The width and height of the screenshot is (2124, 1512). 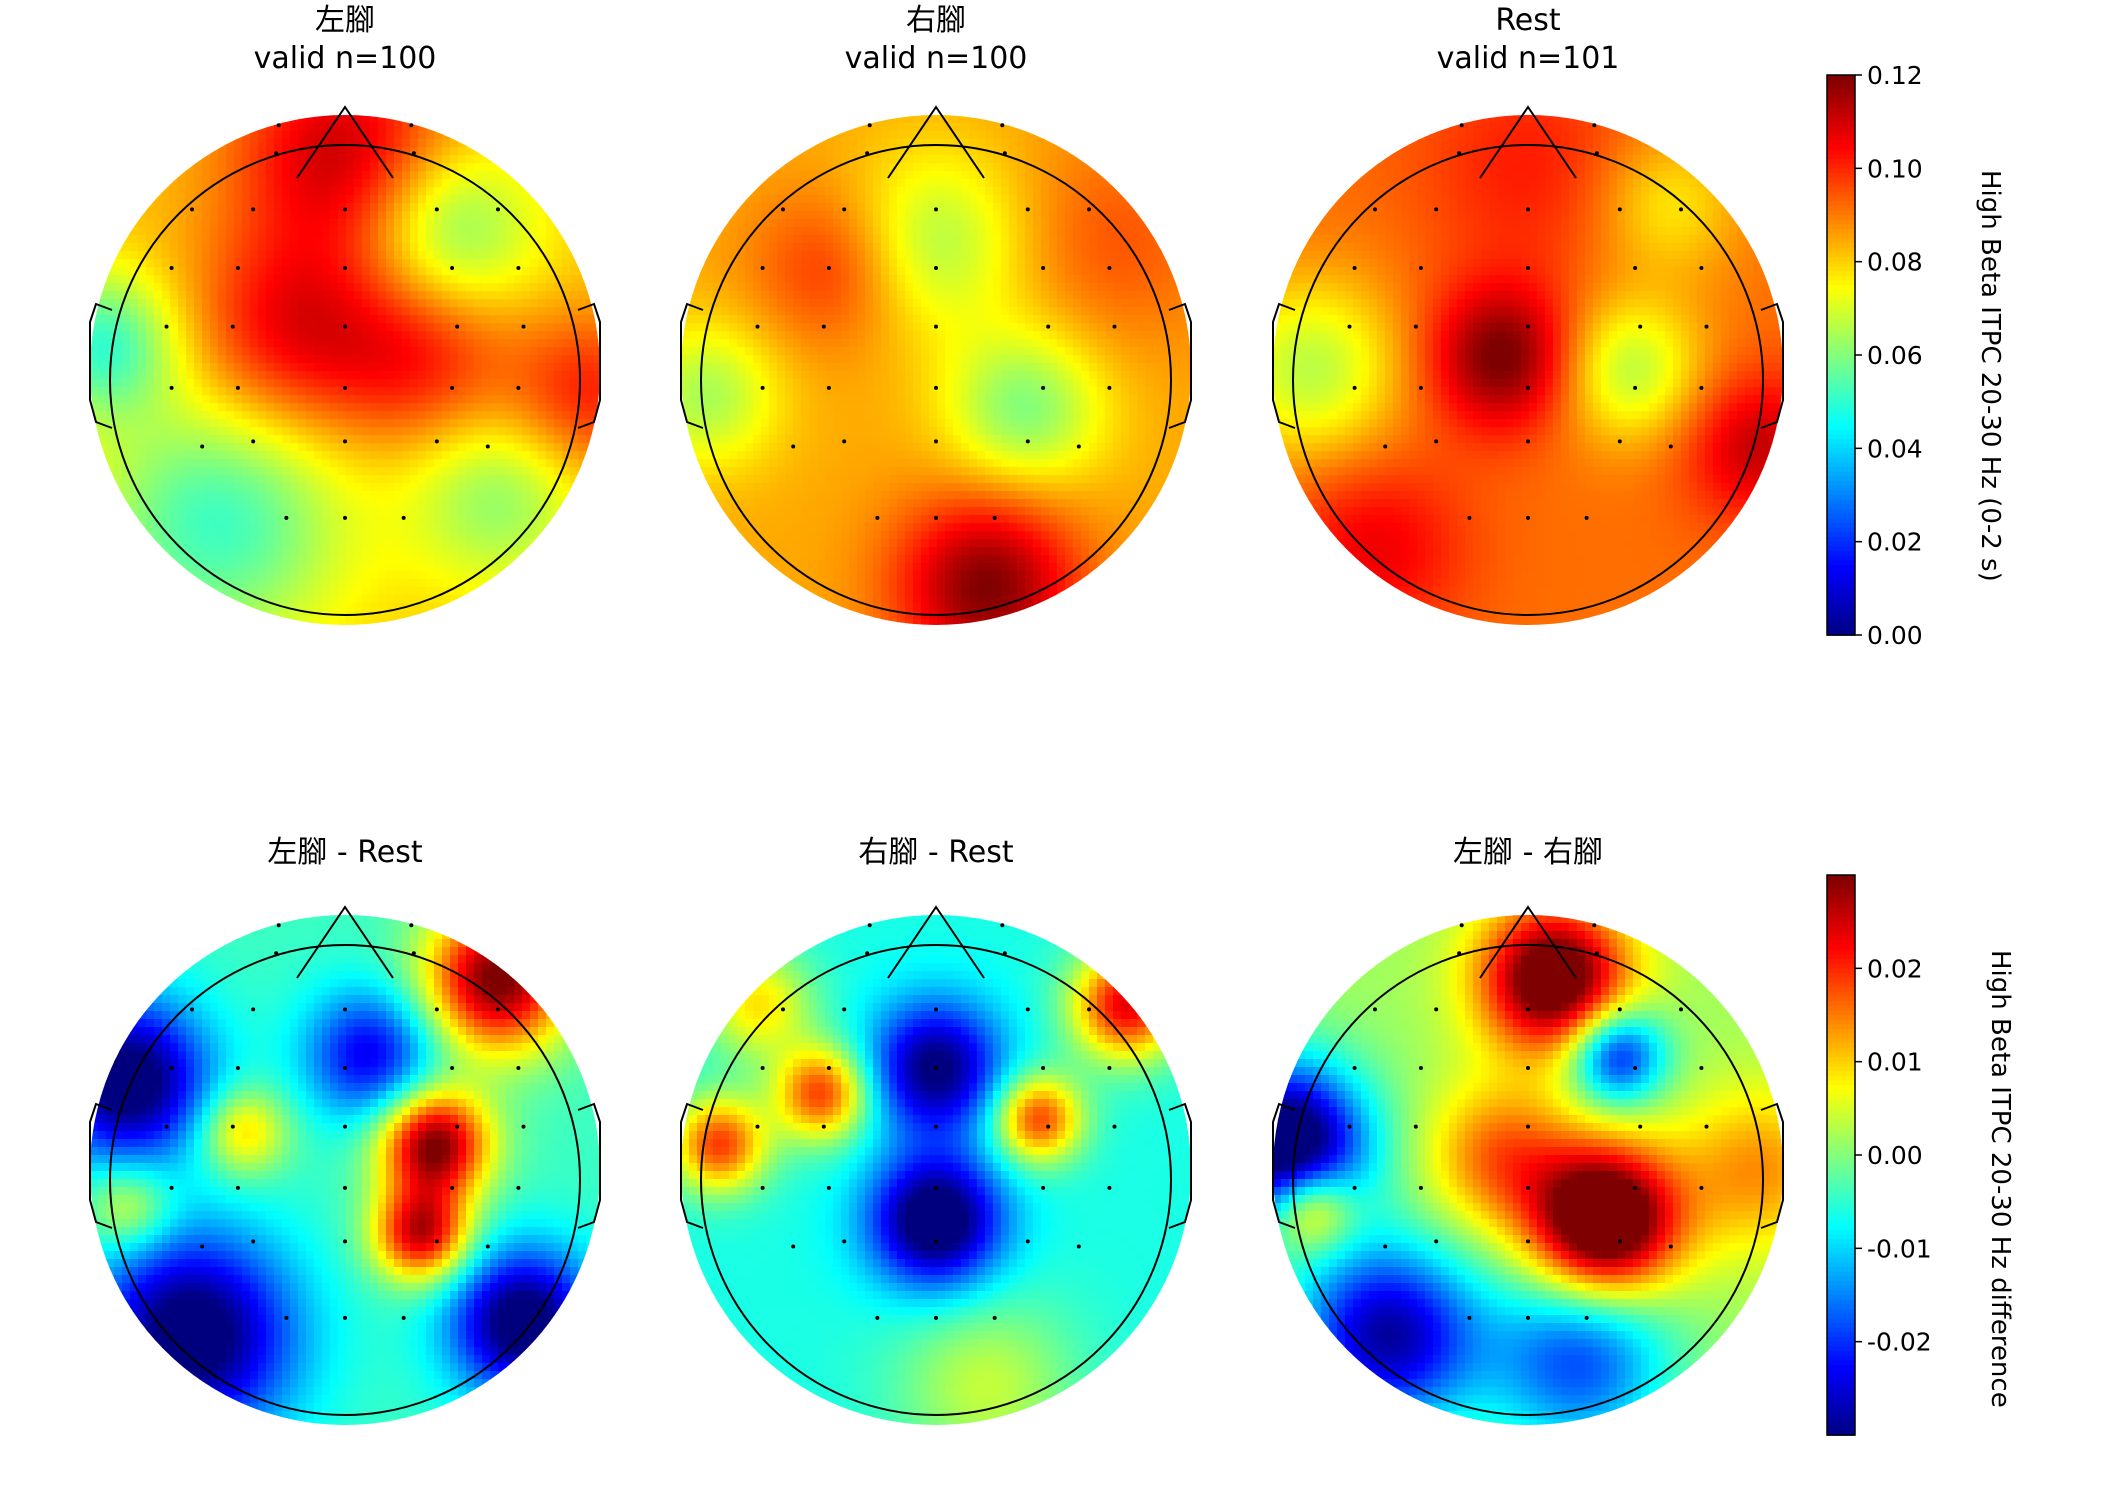 What do you see at coordinates (1528, 380) in the screenshot?
I see `head-outline` at bounding box center [1528, 380].